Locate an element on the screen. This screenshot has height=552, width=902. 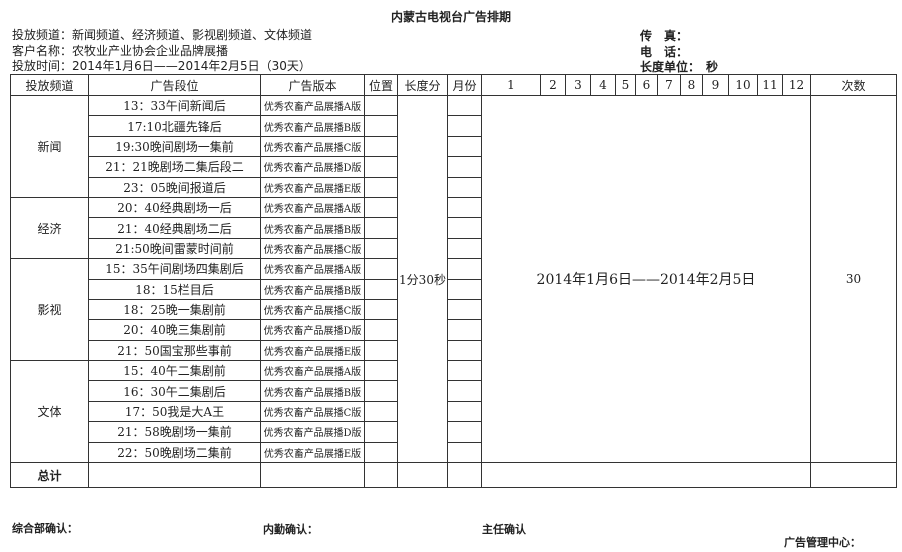
column-header: 月份 is located at coordinates (464, 85).